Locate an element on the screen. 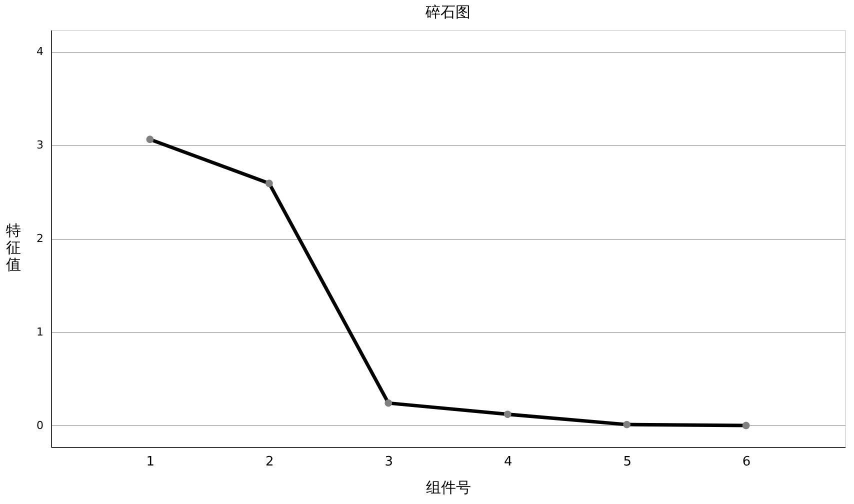  x-tick-label: 5 is located at coordinates (627, 462).